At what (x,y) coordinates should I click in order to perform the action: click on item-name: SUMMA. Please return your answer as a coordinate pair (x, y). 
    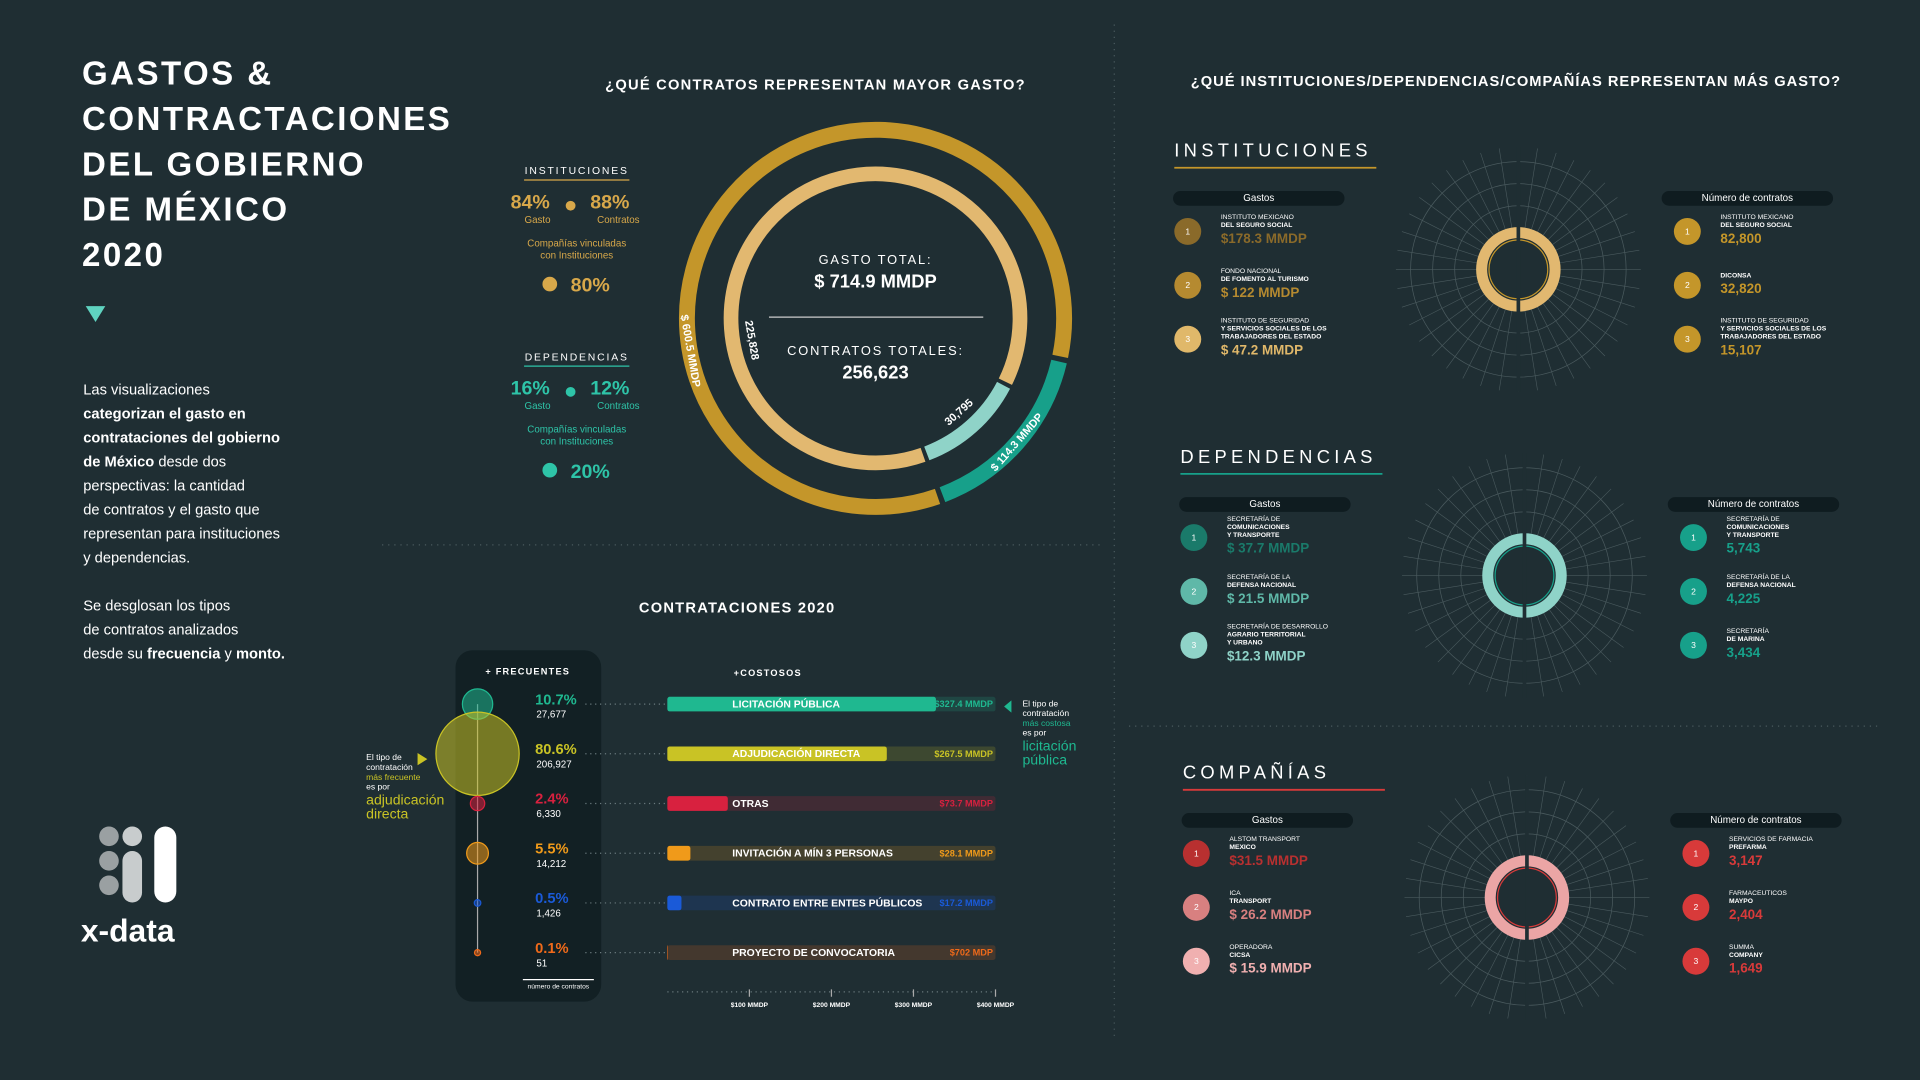
    Looking at the image, I should click on (1742, 947).